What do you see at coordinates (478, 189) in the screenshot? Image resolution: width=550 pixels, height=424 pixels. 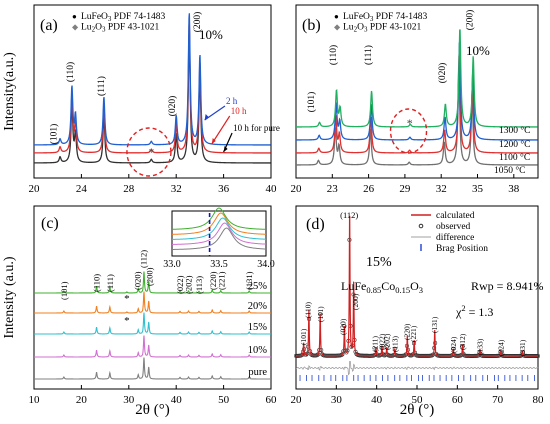 I see `x-tick-label: 35` at bounding box center [478, 189].